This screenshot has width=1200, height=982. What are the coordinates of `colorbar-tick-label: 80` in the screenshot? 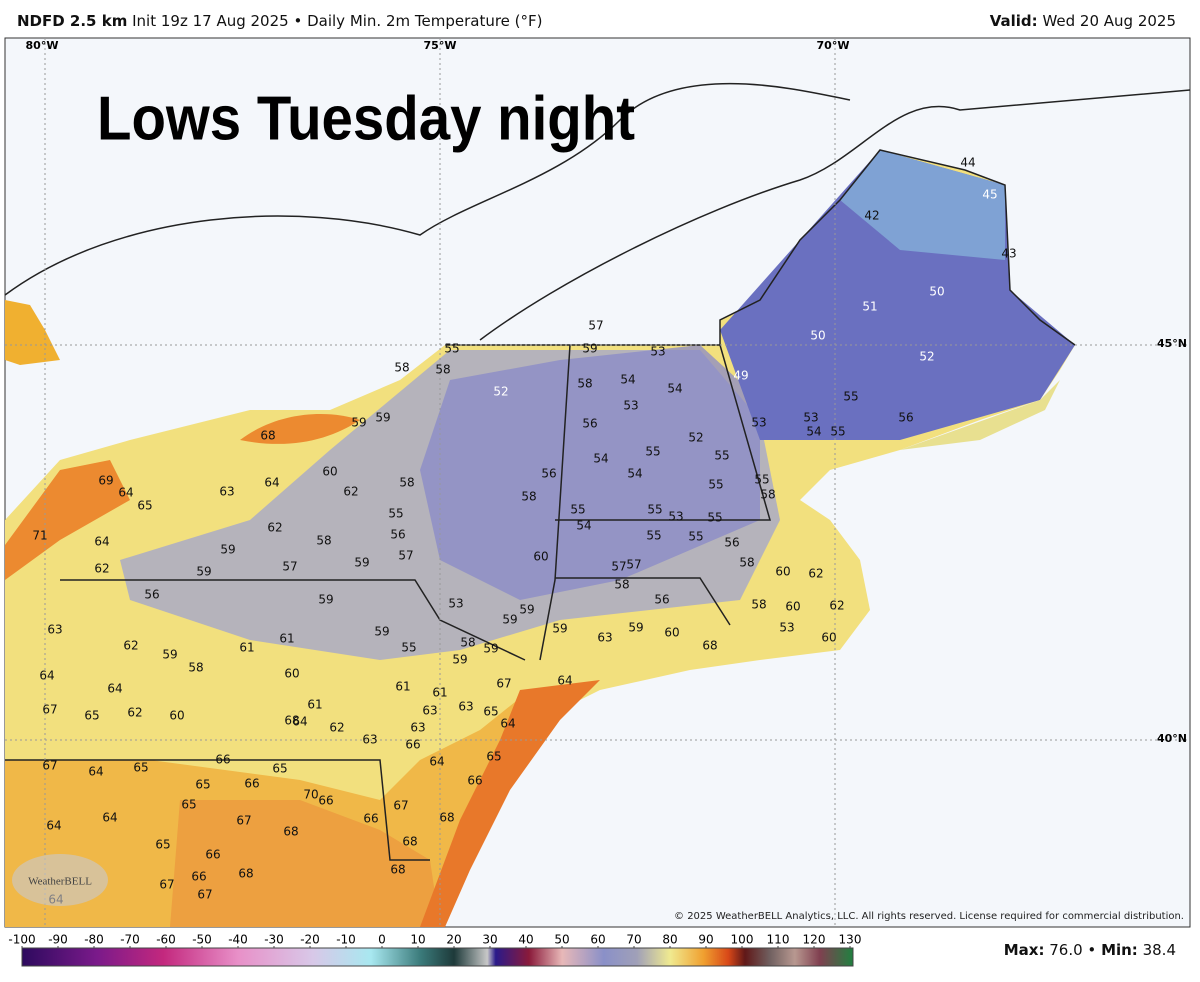 It's located at (669, 940).